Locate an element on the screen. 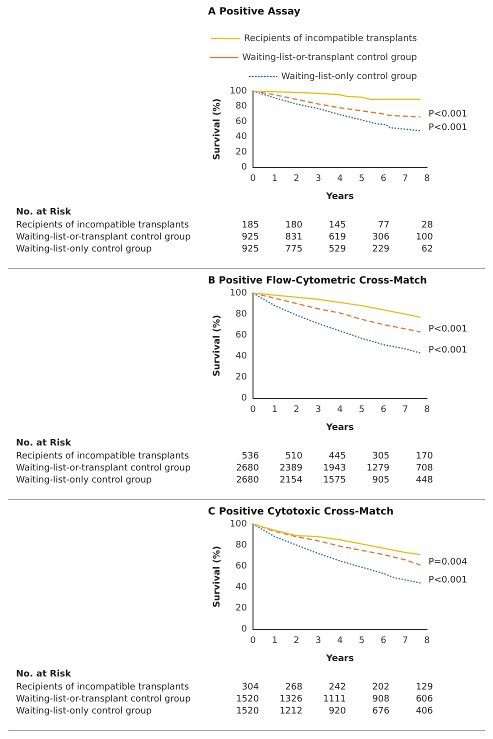 This screenshot has height=739, width=493. text: 304 is located at coordinates (251, 687).